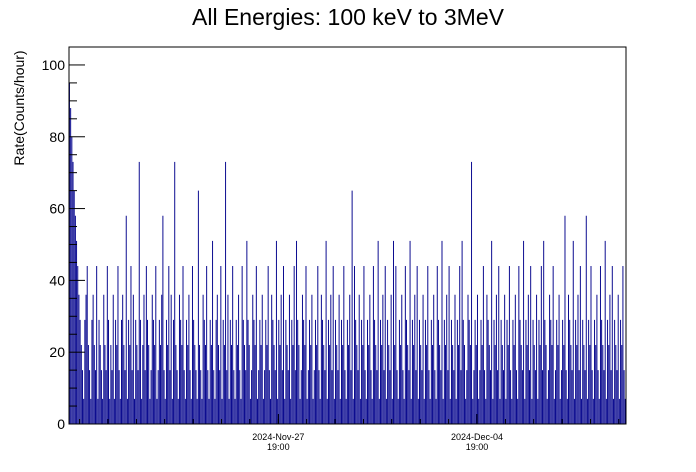  What do you see at coordinates (19, 107) in the screenshot?
I see `y-axis-label: Rate(Counts/hour)` at bounding box center [19, 107].